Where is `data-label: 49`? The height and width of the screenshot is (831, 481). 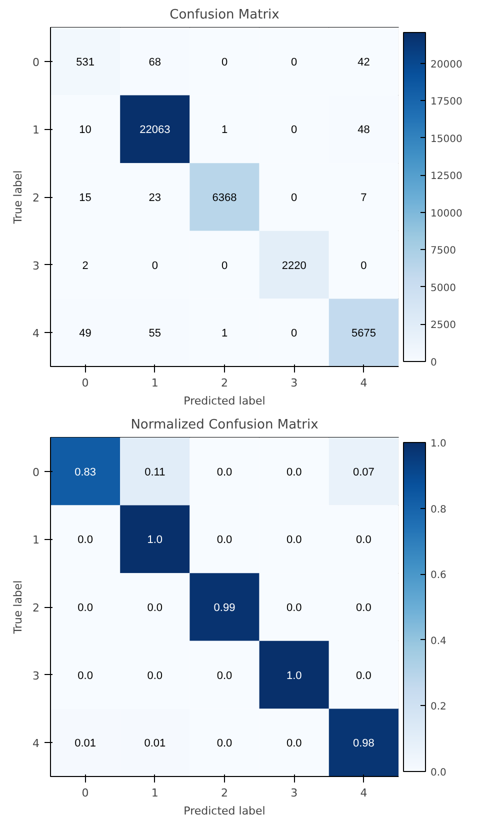
data-label: 49 is located at coordinates (85, 334).